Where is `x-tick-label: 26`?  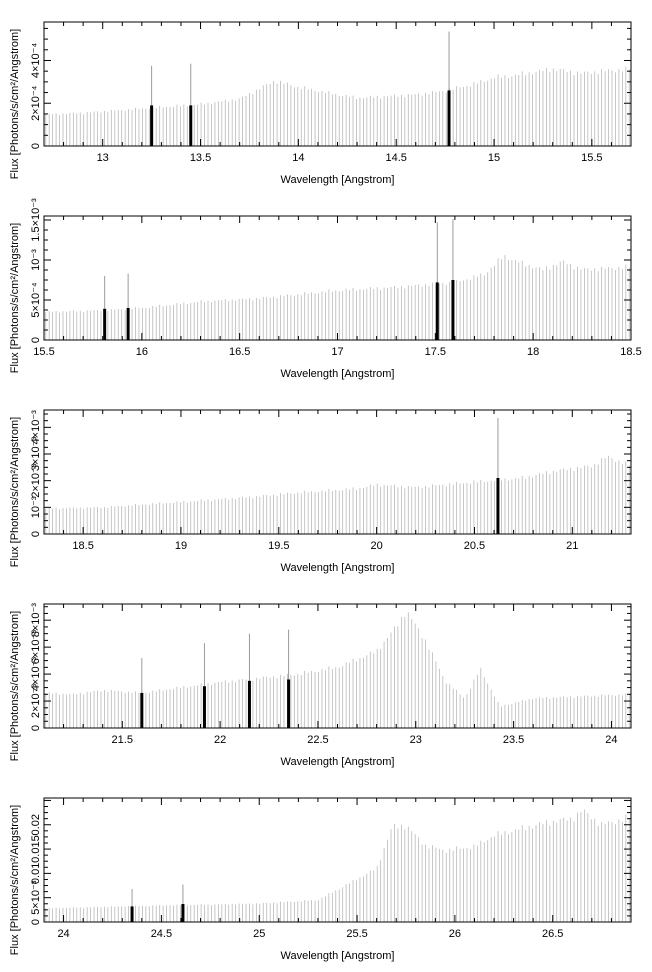
x-tick-label: 26 is located at coordinates (455, 934).